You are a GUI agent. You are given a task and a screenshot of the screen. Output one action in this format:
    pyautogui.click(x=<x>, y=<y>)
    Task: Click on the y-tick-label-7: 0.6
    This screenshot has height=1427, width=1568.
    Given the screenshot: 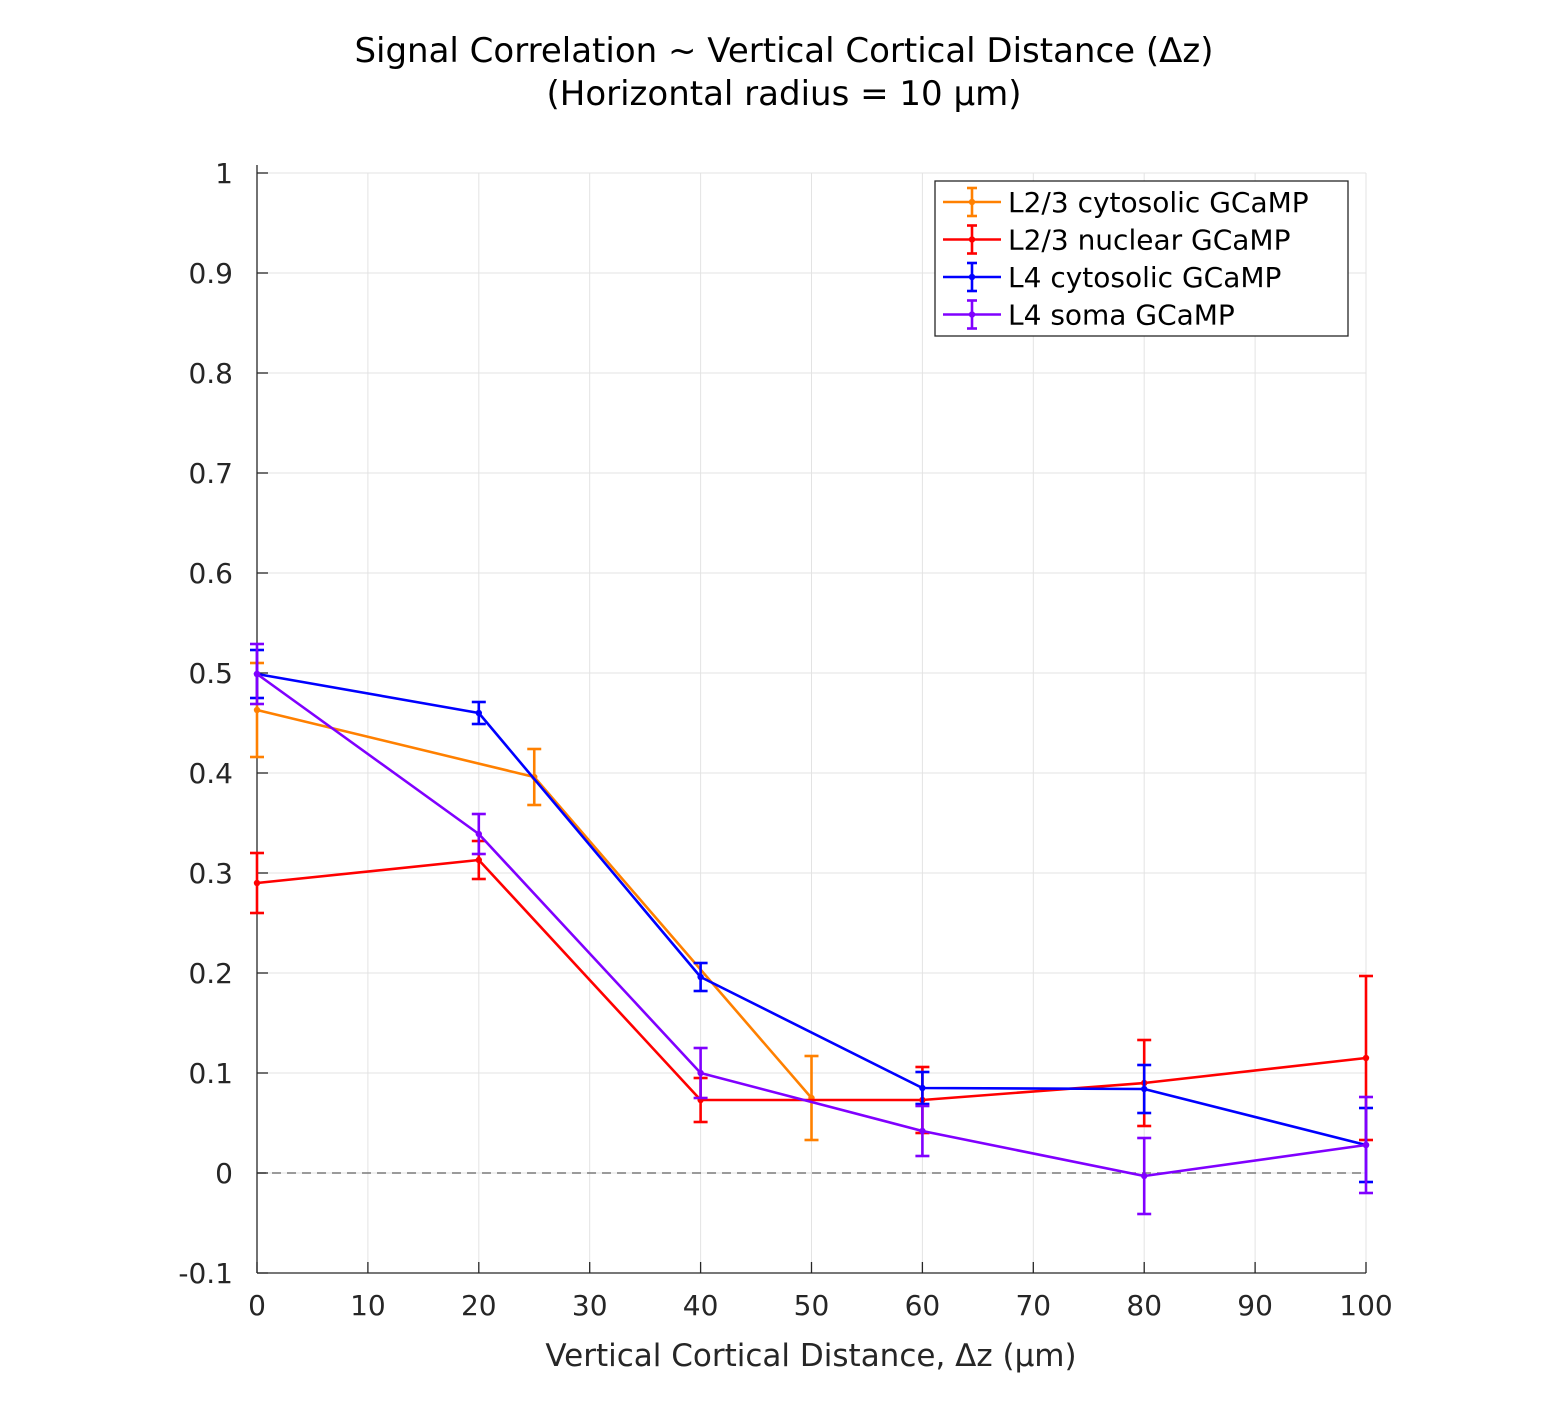 What is the action you would take?
    pyautogui.click(x=210, y=573)
    